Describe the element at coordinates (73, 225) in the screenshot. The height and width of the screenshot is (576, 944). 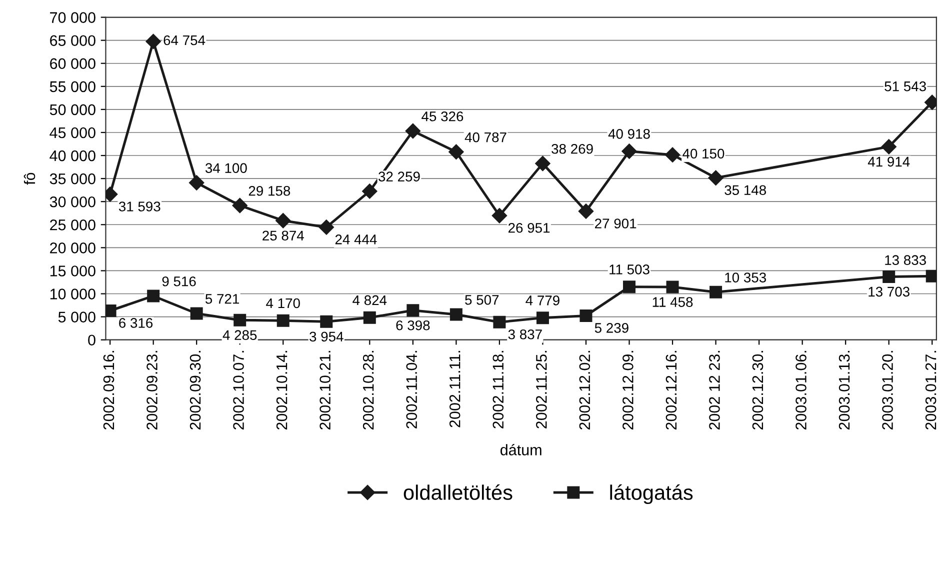
I see `y-tick-label: 25 000` at that location.